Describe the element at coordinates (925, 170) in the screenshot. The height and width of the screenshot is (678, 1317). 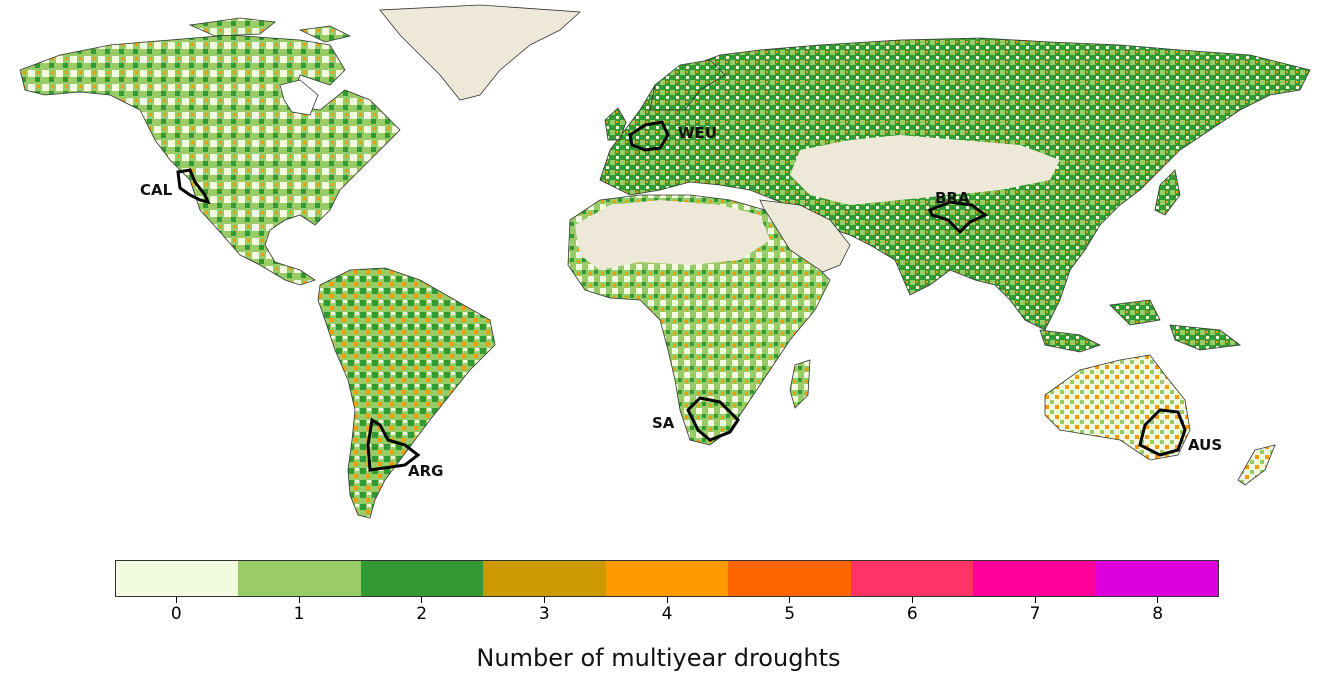
I see `central-asia-drylands` at that location.